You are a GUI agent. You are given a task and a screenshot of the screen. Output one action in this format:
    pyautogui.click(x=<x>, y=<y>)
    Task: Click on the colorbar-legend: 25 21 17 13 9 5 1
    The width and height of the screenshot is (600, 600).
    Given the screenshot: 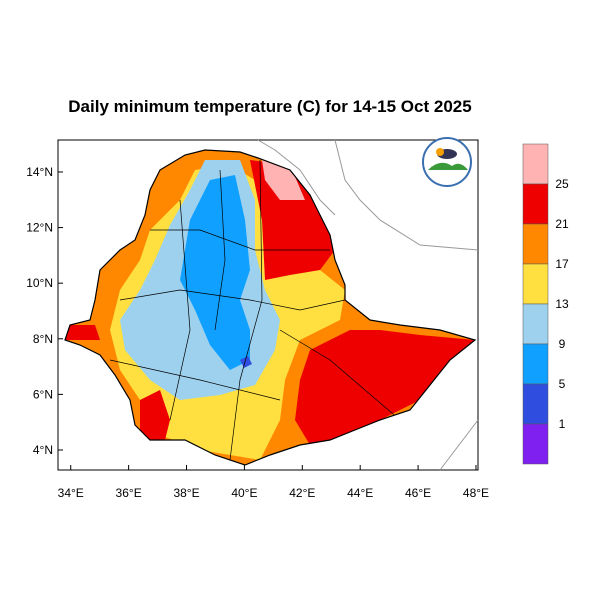 What is the action you would take?
    pyautogui.click(x=545, y=304)
    